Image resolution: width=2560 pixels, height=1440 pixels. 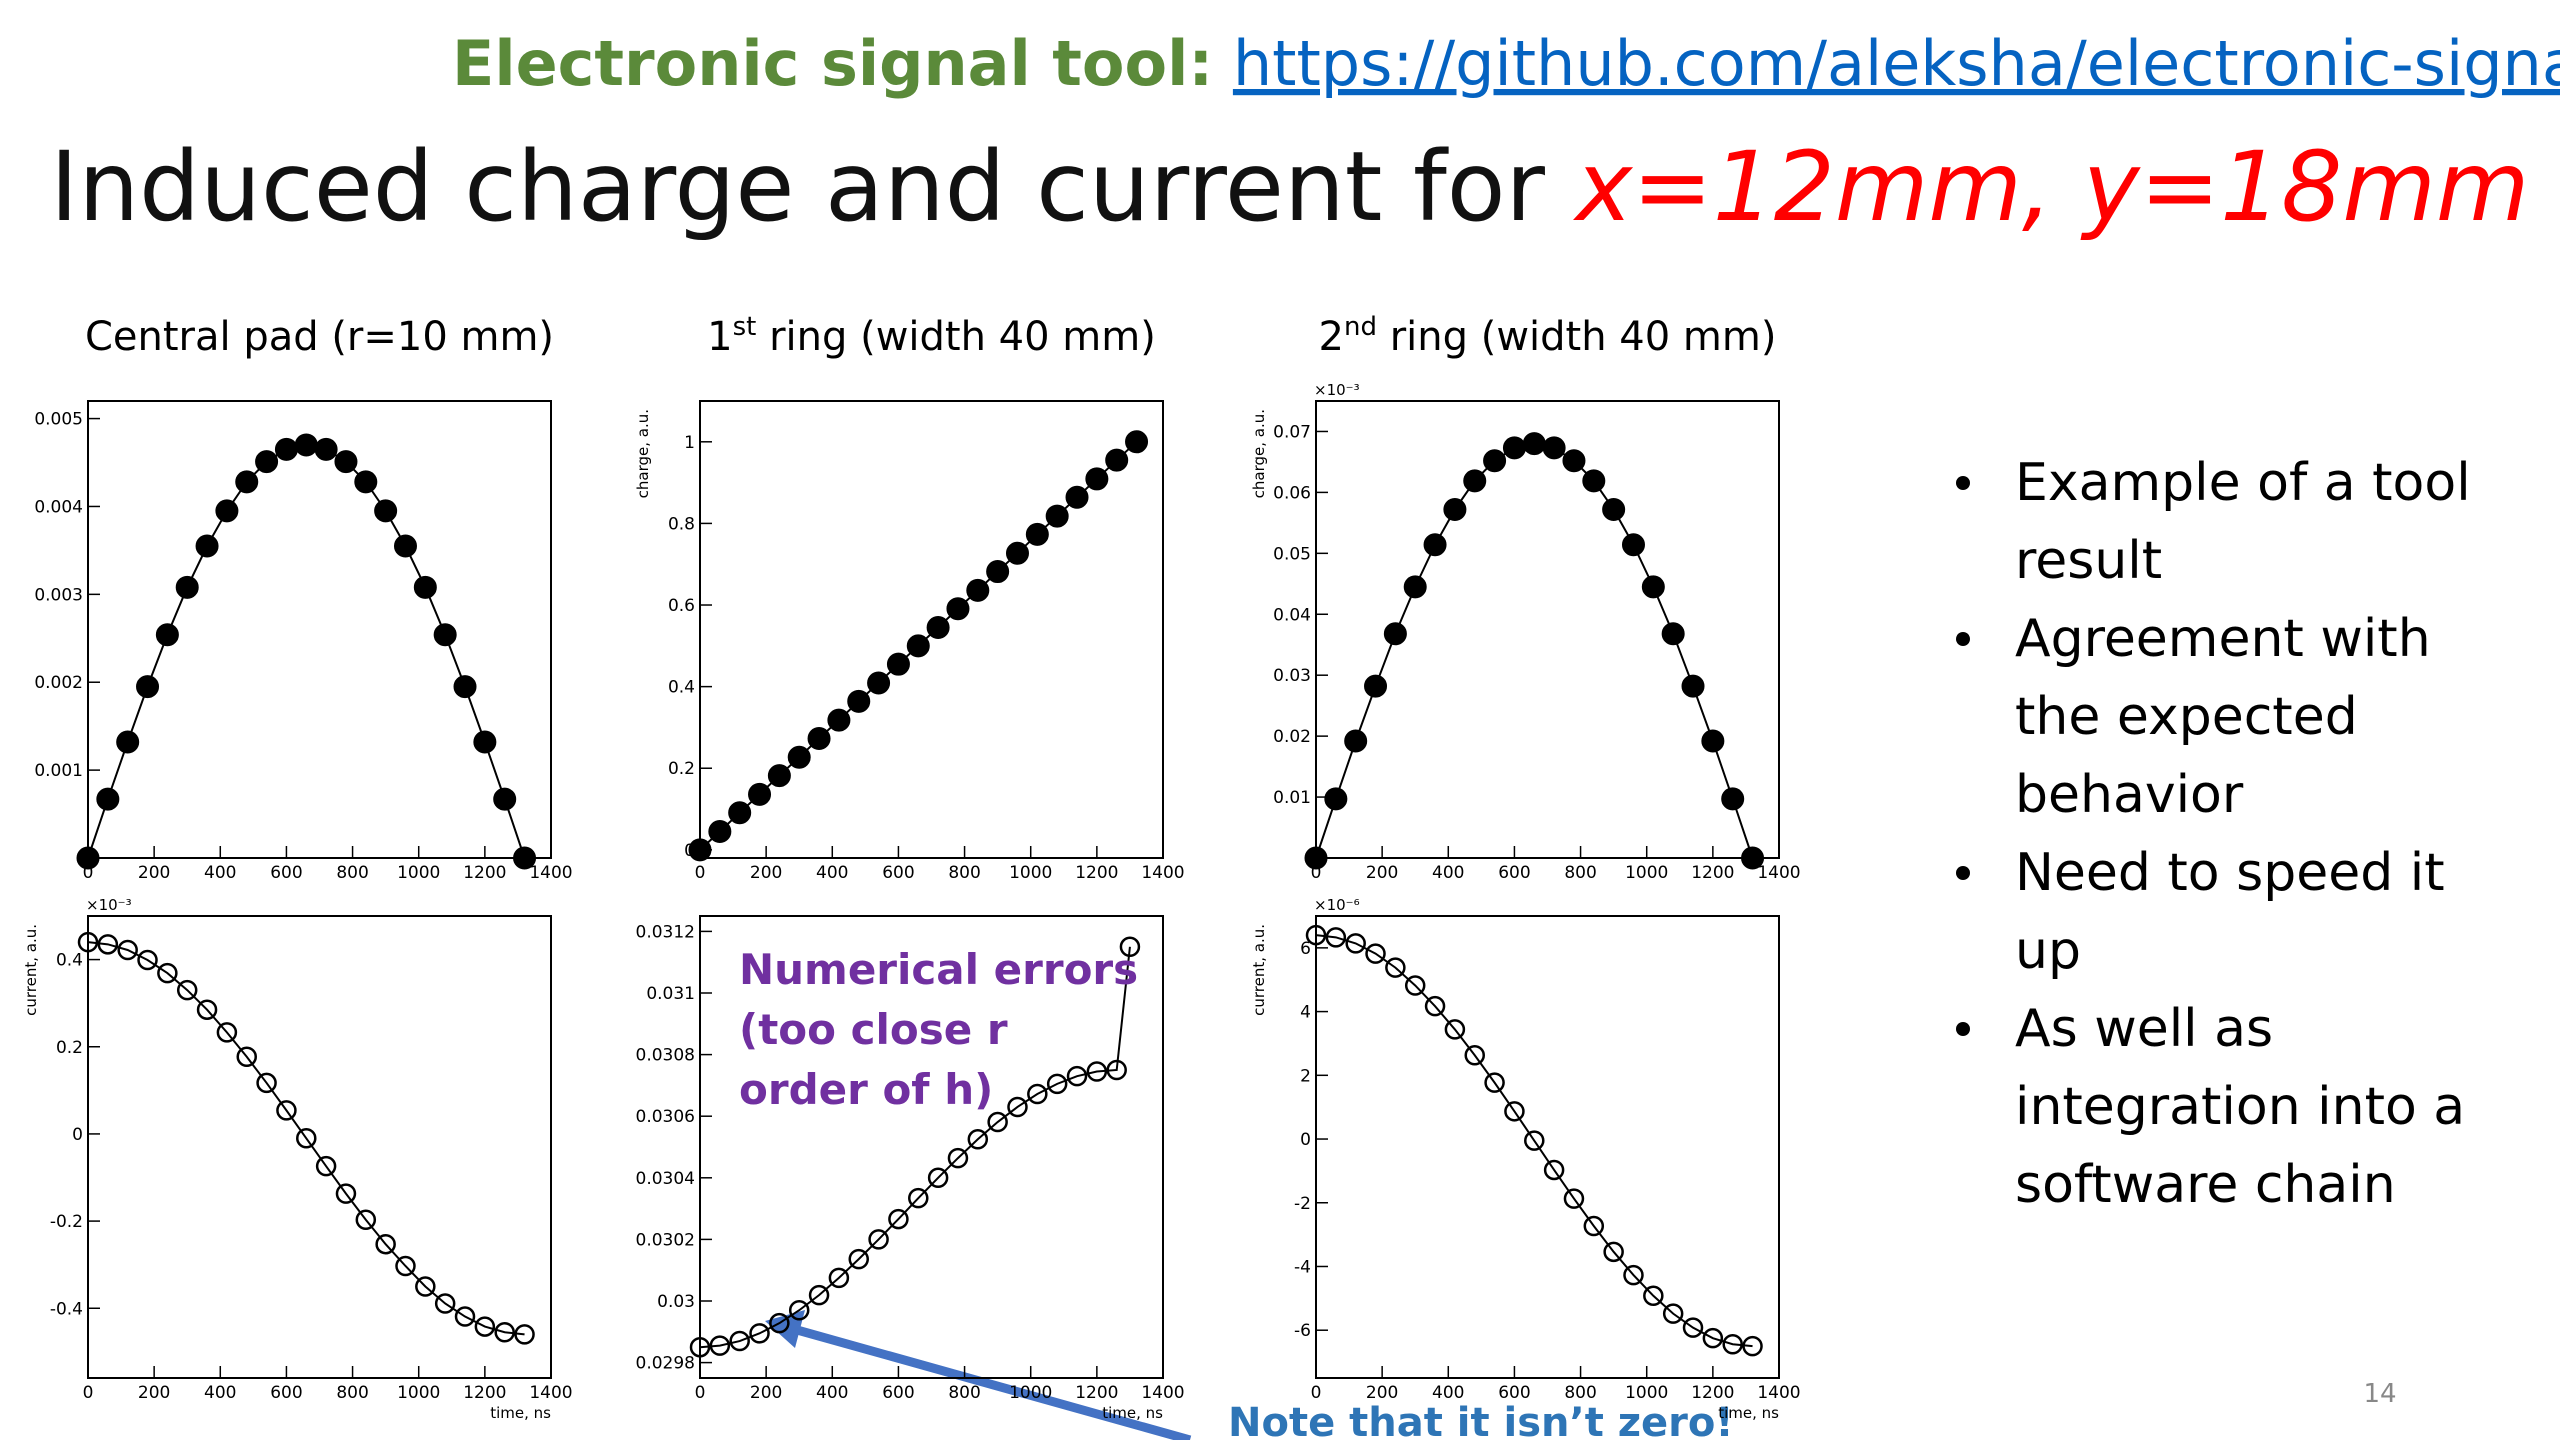 What do you see at coordinates (1305, 949) in the screenshot?
I see `y-tick-label: 6` at bounding box center [1305, 949].